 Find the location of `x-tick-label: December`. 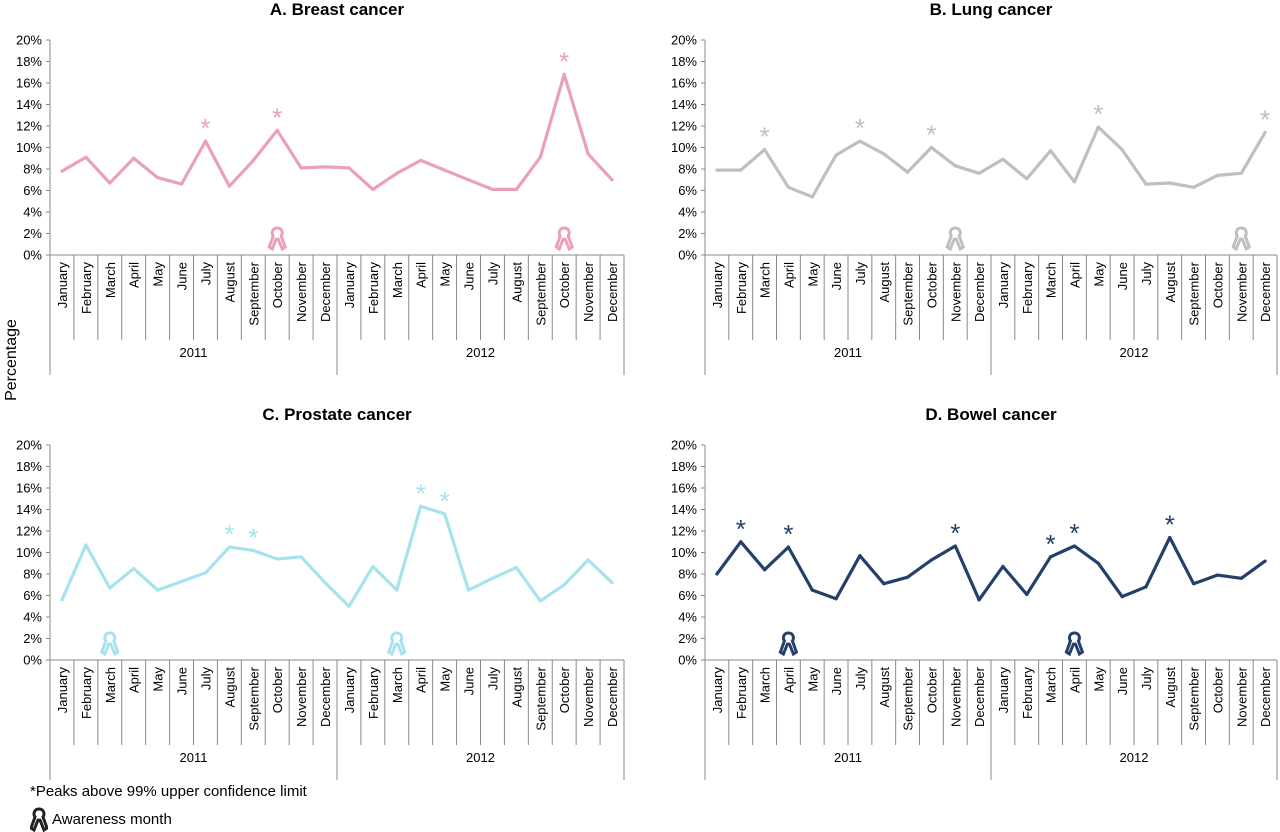

x-tick-label: December is located at coordinates (325, 696).